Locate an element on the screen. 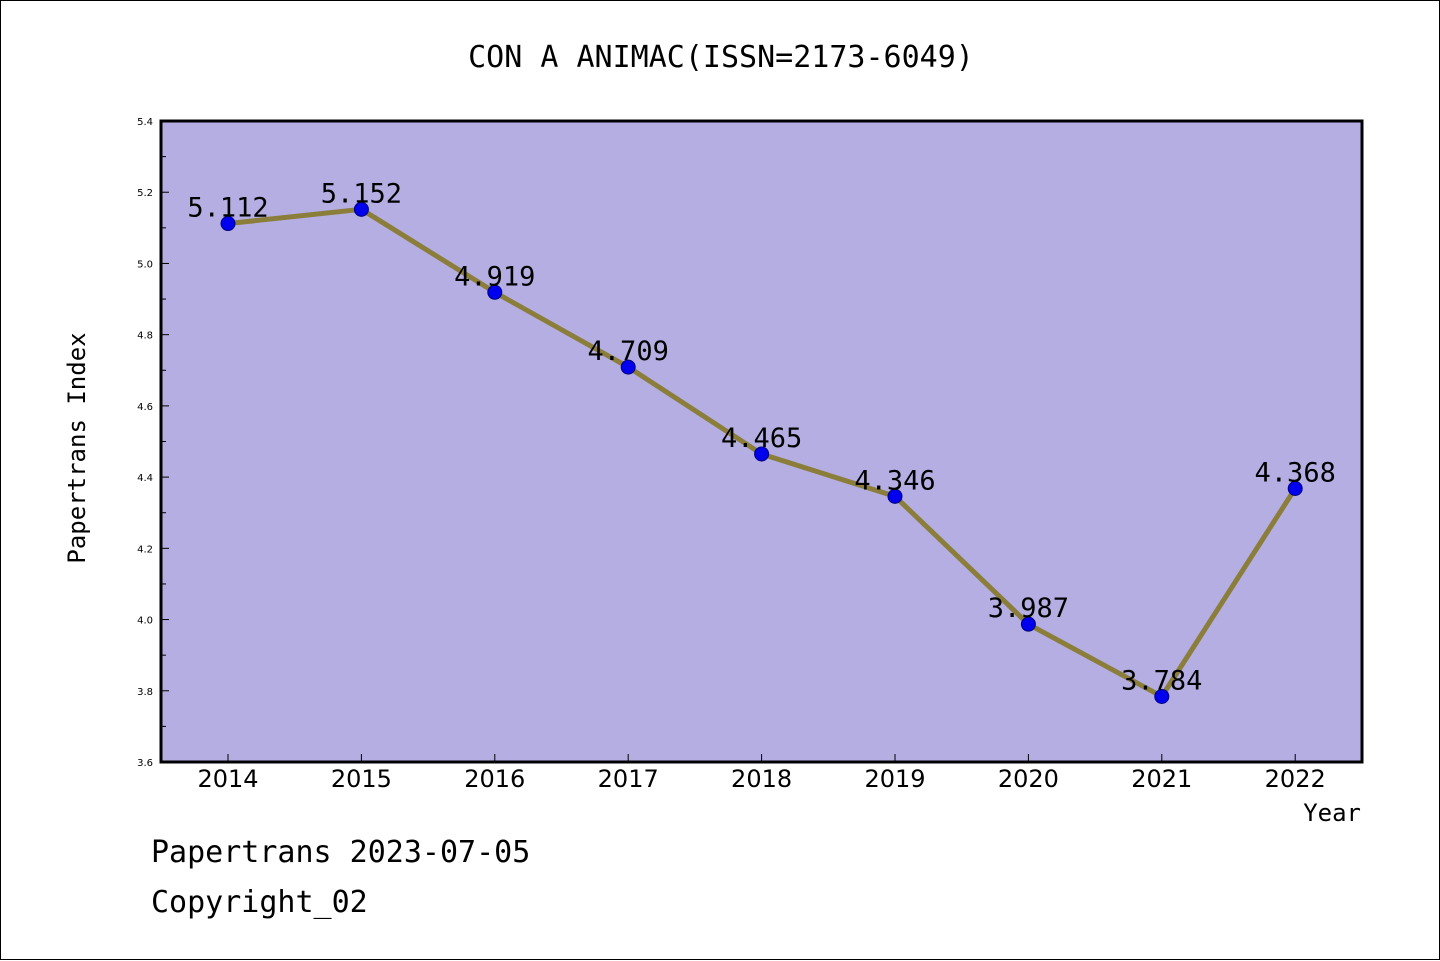 Image resolution: width=1440 pixels, height=961 pixels. data-label: 4.465 is located at coordinates (761, 438).